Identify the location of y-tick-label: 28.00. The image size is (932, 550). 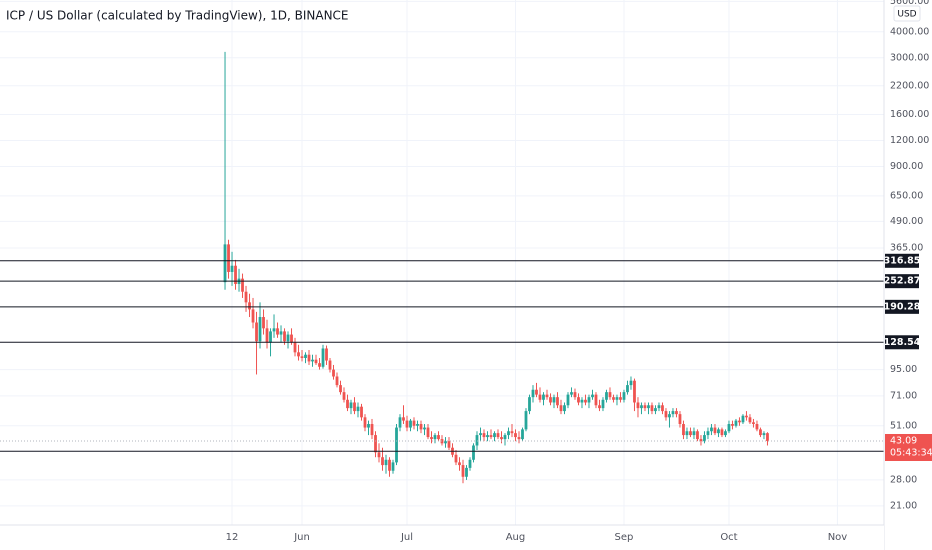
(903, 479).